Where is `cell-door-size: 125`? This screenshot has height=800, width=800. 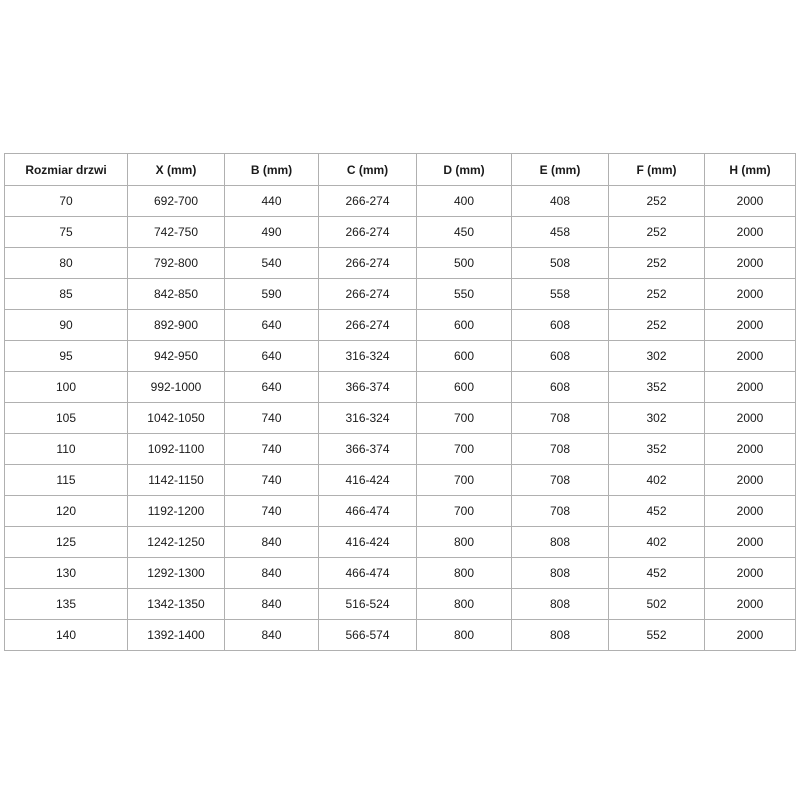 cell-door-size: 125 is located at coordinates (66, 542).